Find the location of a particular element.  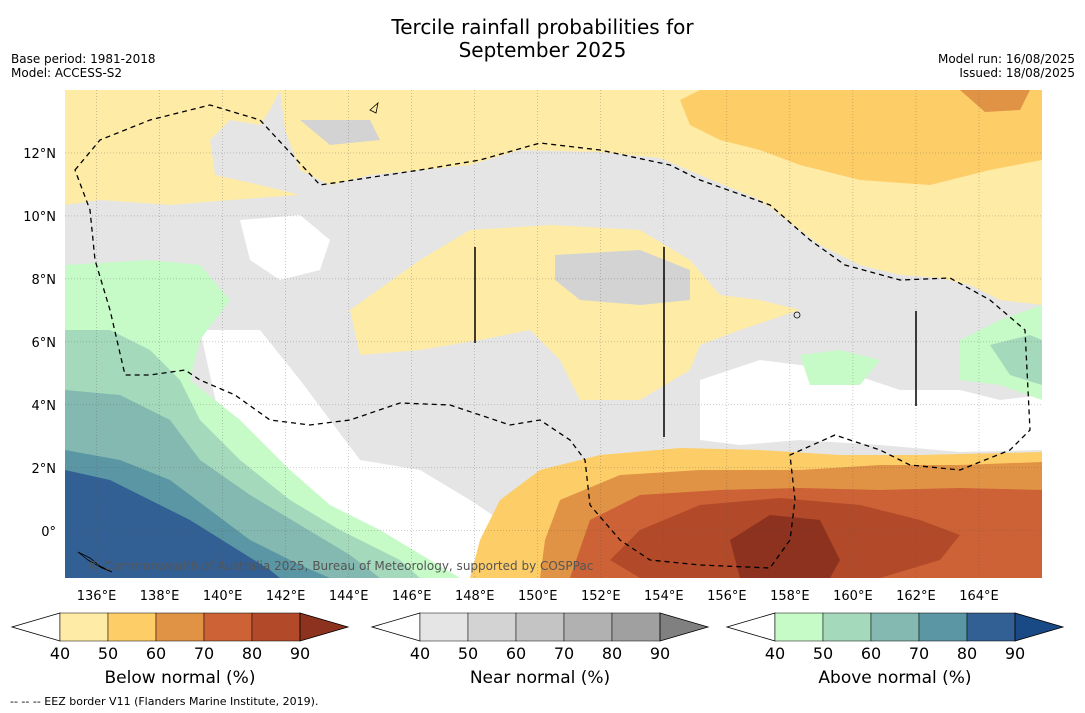

above-normal-colorbar: 40 50 60 70 80 90 is located at coordinates (895, 637).